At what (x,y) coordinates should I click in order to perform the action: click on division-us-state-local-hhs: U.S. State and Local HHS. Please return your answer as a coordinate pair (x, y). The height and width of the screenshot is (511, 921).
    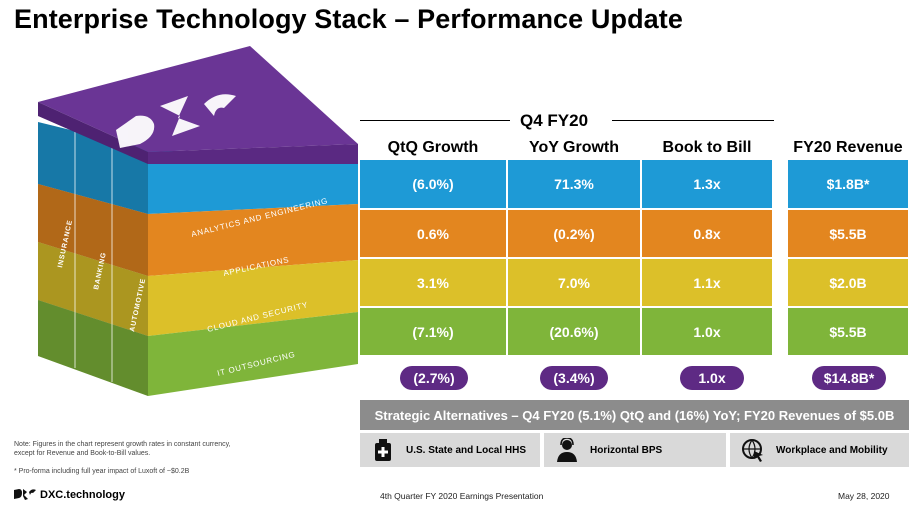
    Looking at the image, I should click on (450, 450).